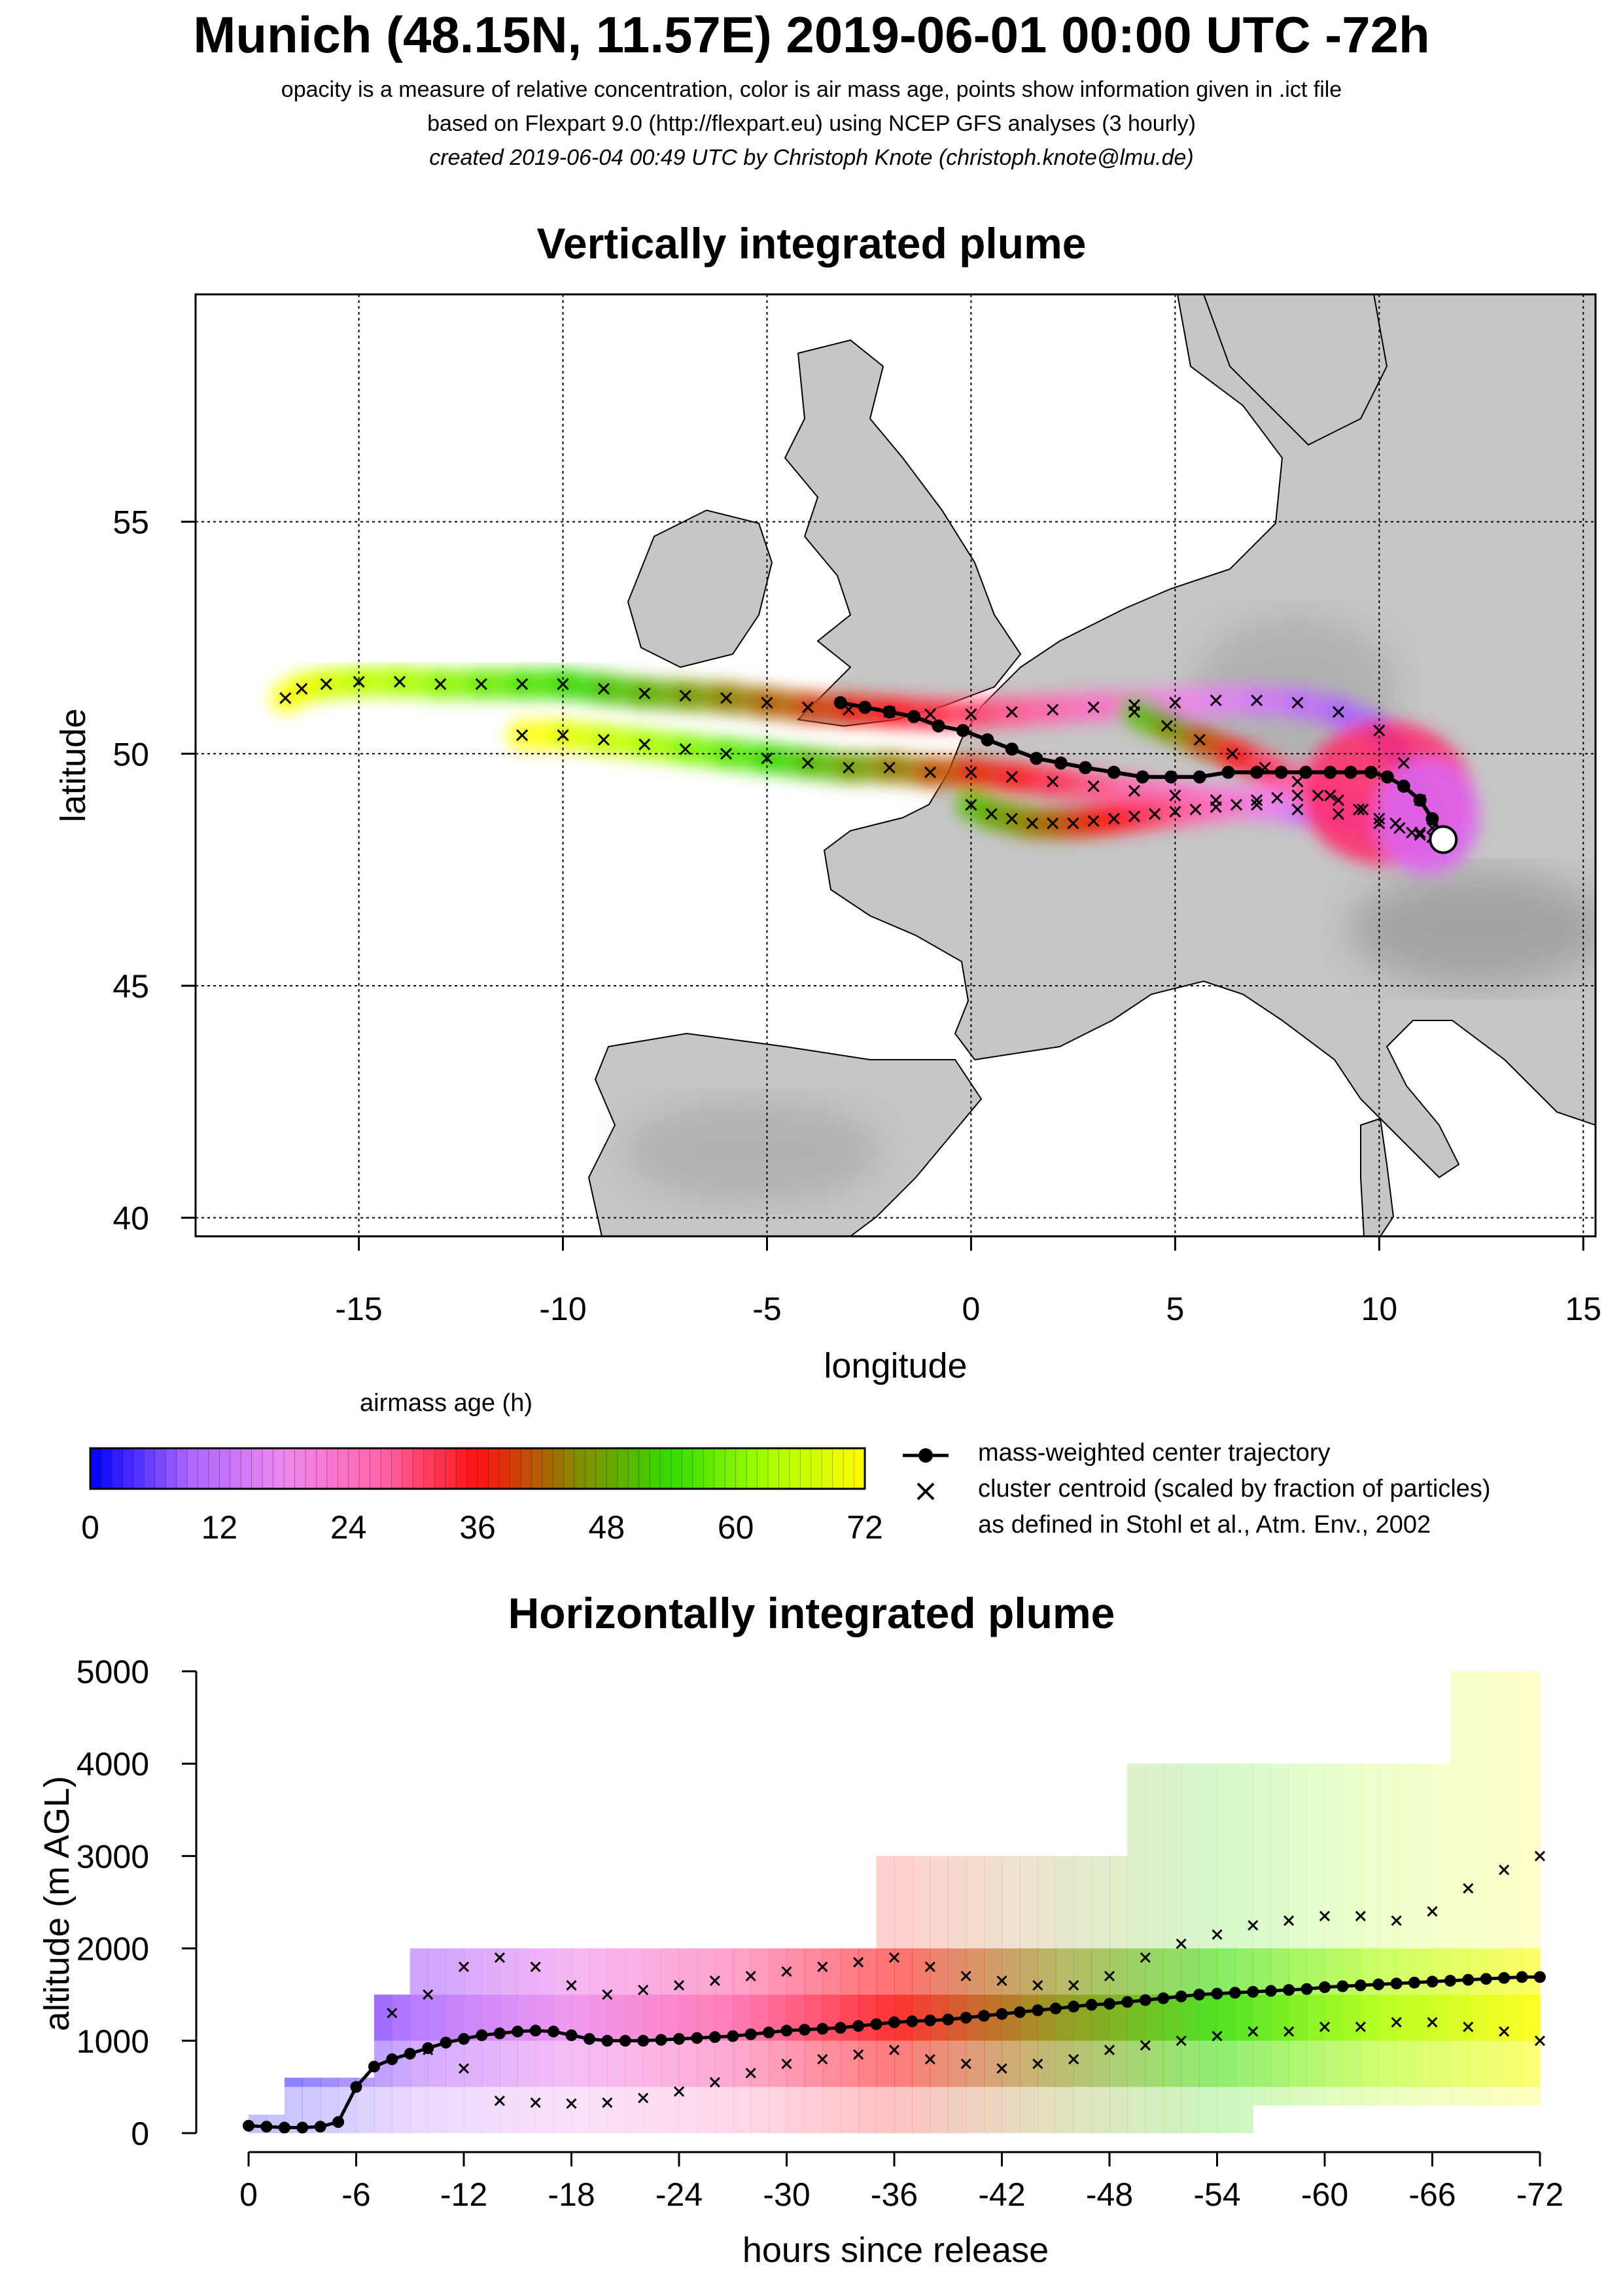 The image size is (1623, 2296). I want to click on release-point-marker, so click(1444, 839).